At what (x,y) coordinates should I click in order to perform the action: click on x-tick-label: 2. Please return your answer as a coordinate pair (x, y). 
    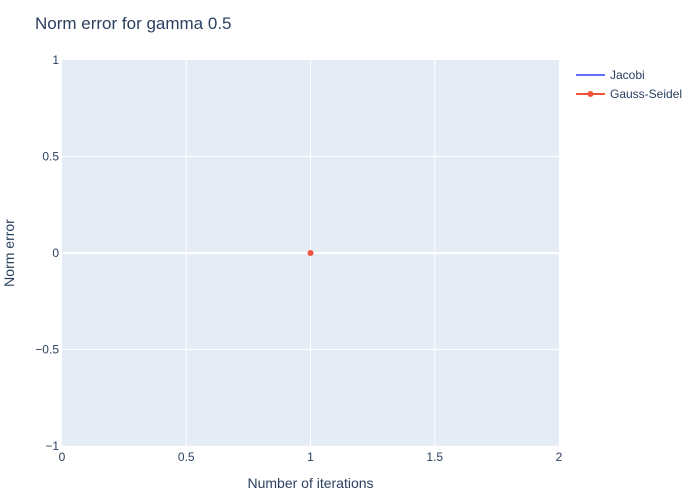
    Looking at the image, I should click on (559, 457).